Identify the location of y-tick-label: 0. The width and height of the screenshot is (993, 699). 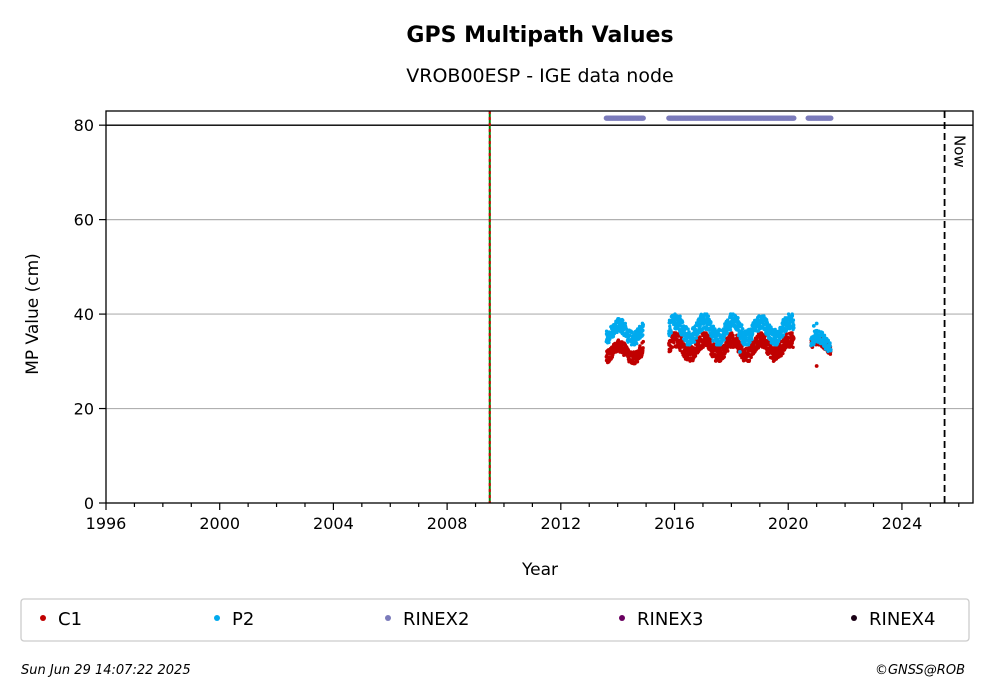
(89, 503).